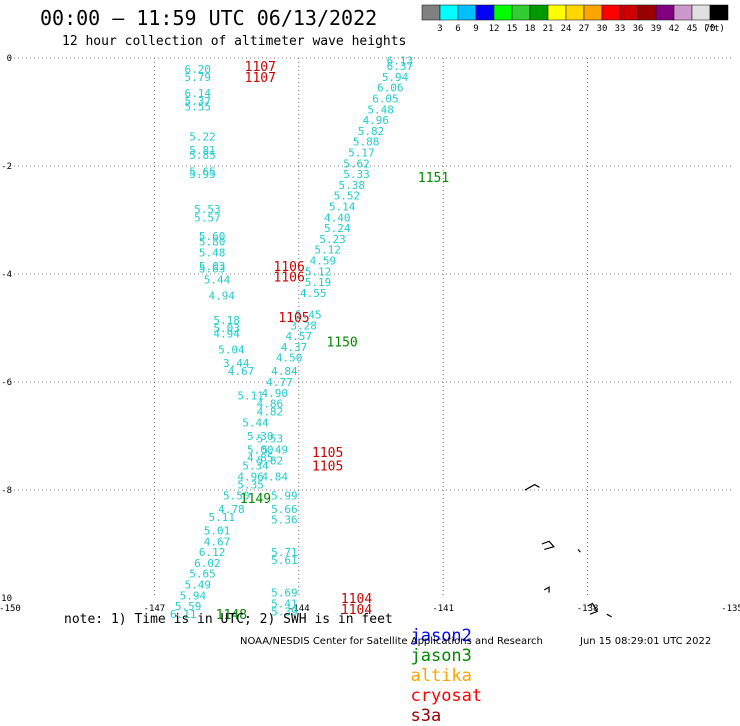 The width and height of the screenshot is (740, 726). Describe the element at coordinates (289, 358) in the screenshot. I see `wave-height-value: 4.50` at that location.